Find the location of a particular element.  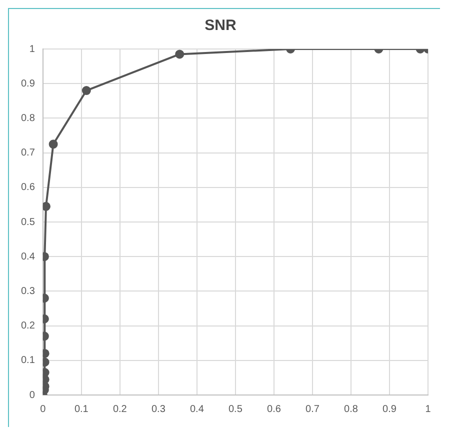

x-tick-label: 0.4 is located at coordinates (197, 409).